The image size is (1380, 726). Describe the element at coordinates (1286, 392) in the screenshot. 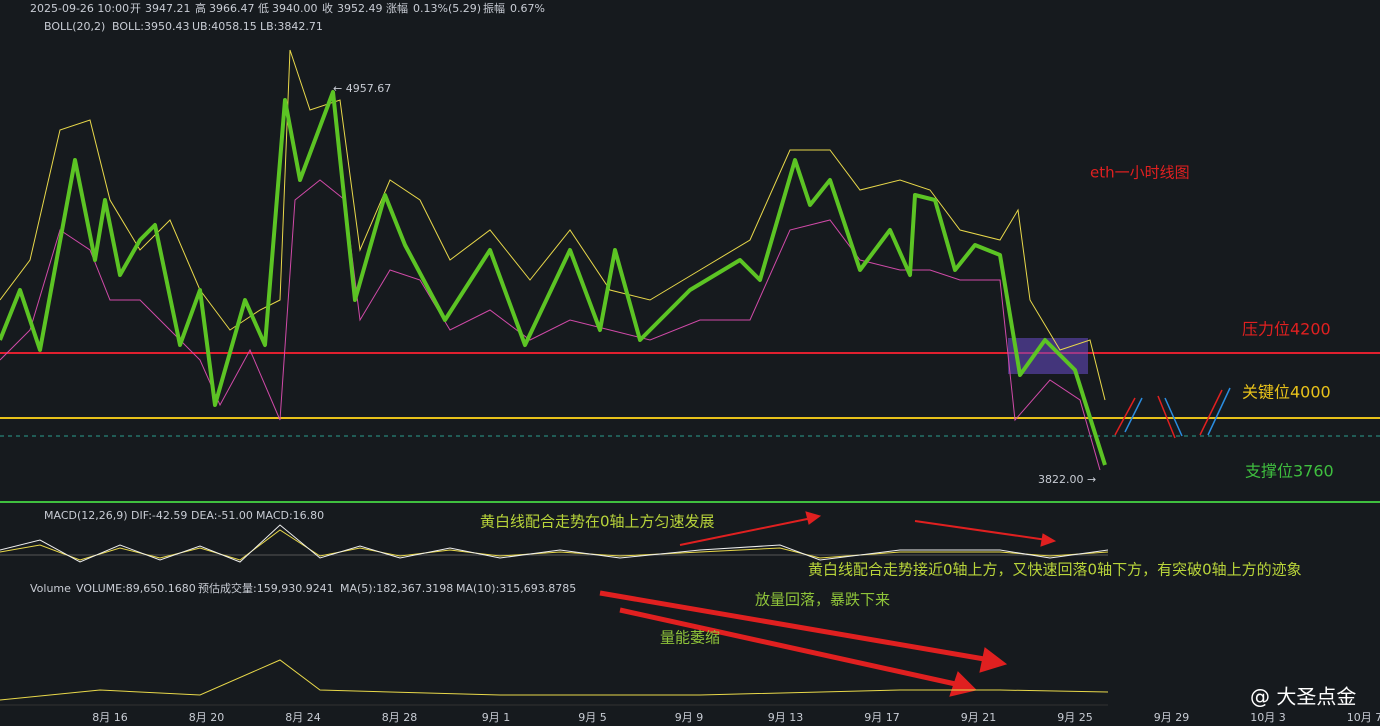

I see `key-label: 关键位4000` at that location.